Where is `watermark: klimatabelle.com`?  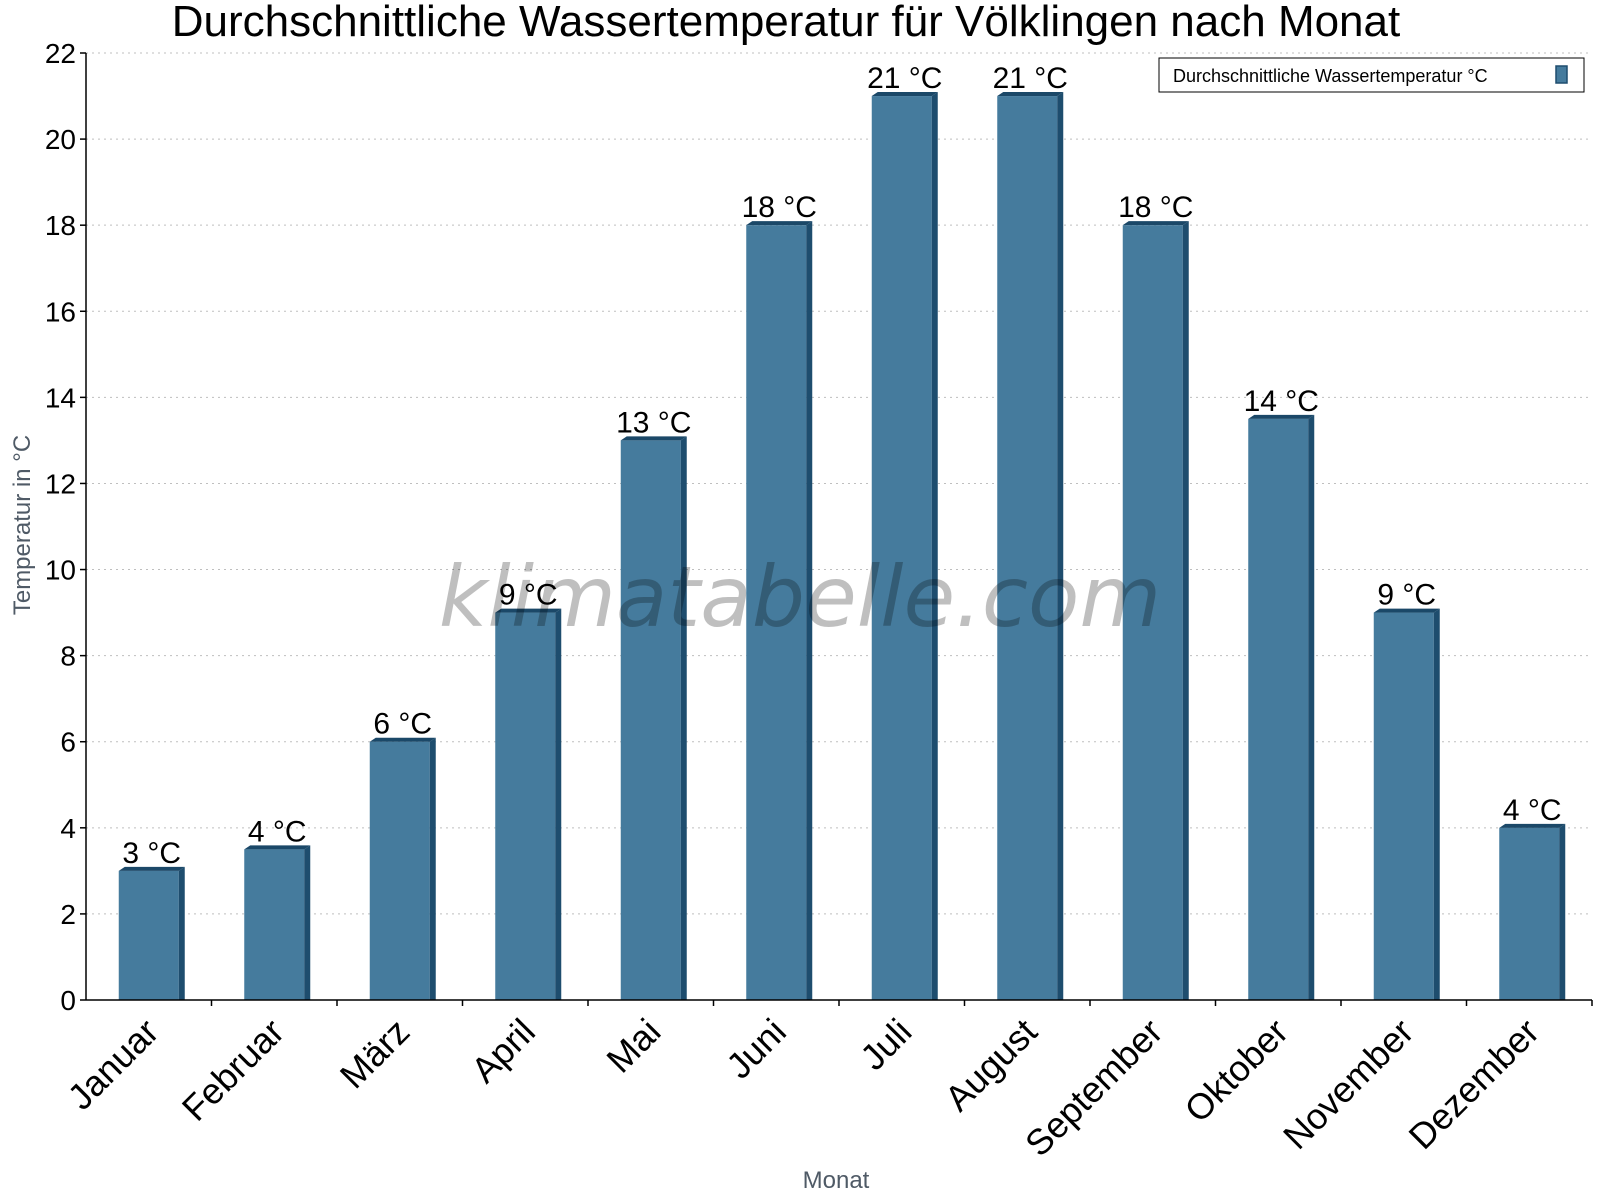
watermark: klimatabelle.com is located at coordinates (800, 597).